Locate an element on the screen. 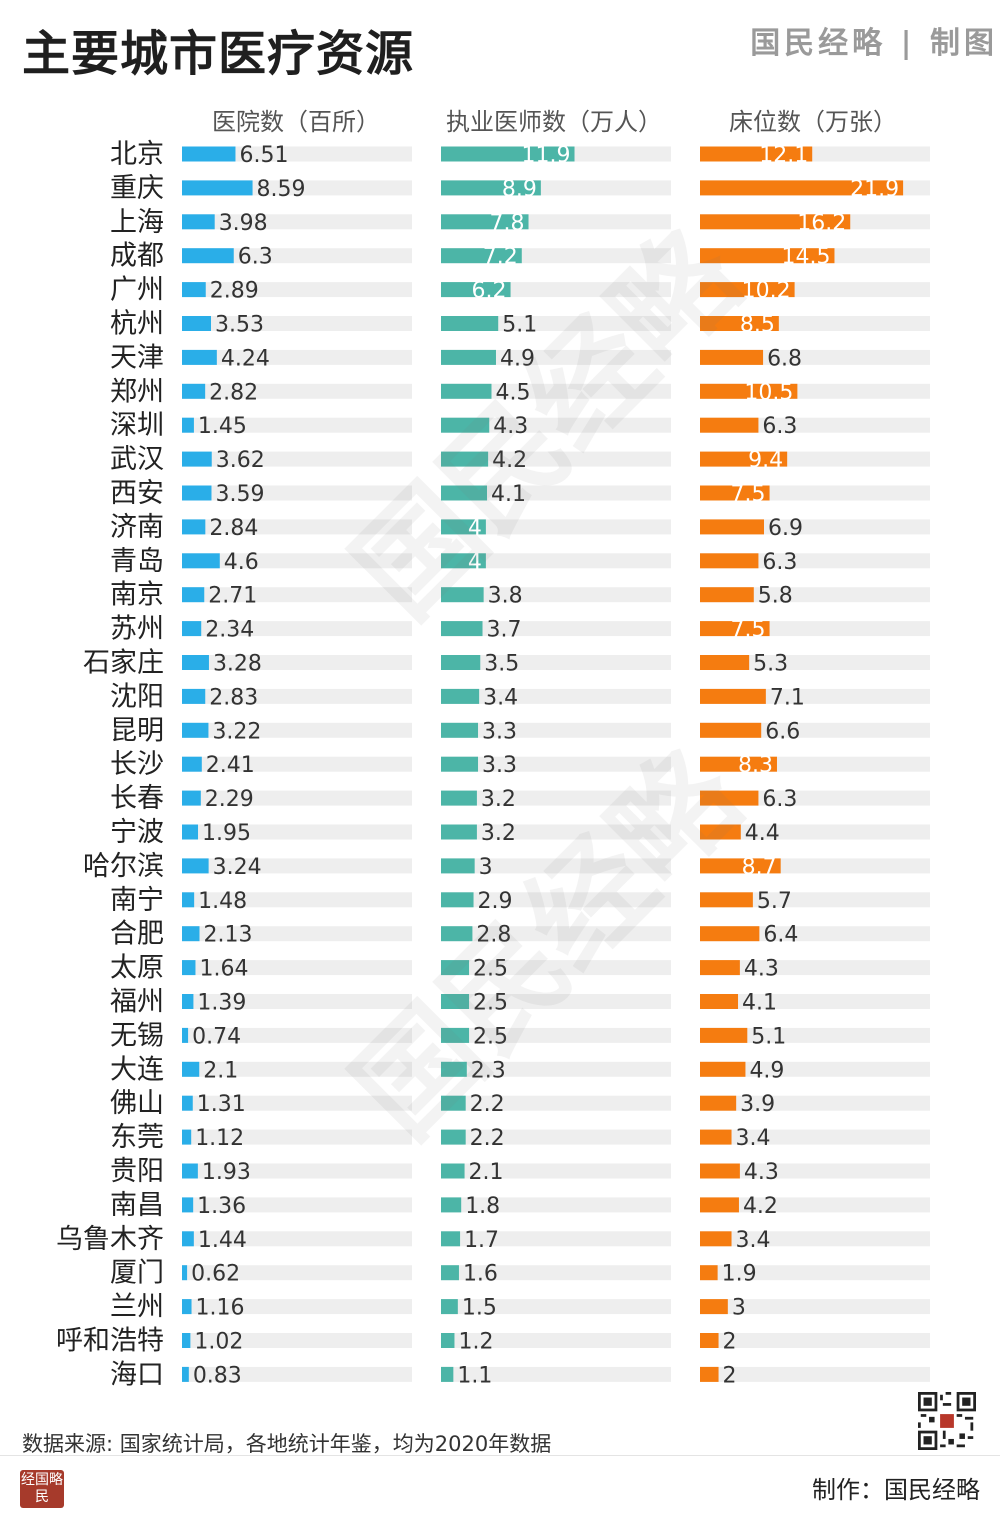 This screenshot has height=1520, width=1000. data-label: 7.2 is located at coordinates (500, 257).